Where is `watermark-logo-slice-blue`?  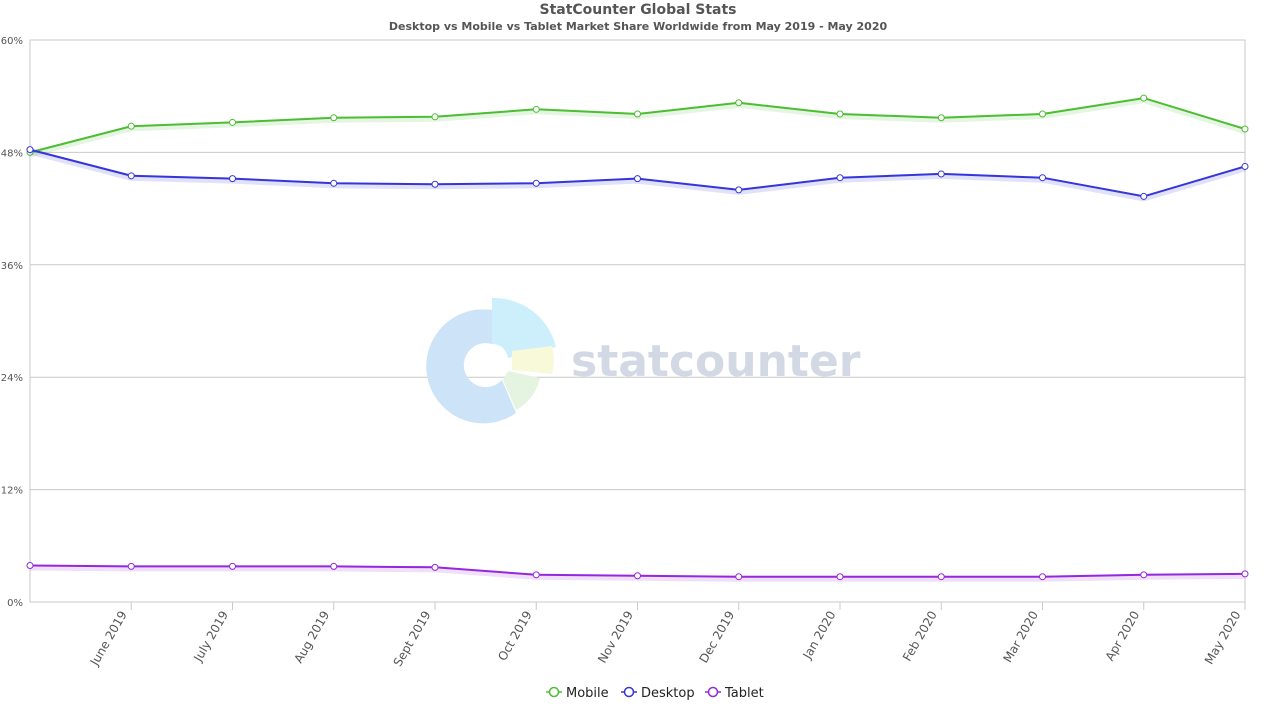 watermark-logo-slice-blue is located at coordinates (471, 366).